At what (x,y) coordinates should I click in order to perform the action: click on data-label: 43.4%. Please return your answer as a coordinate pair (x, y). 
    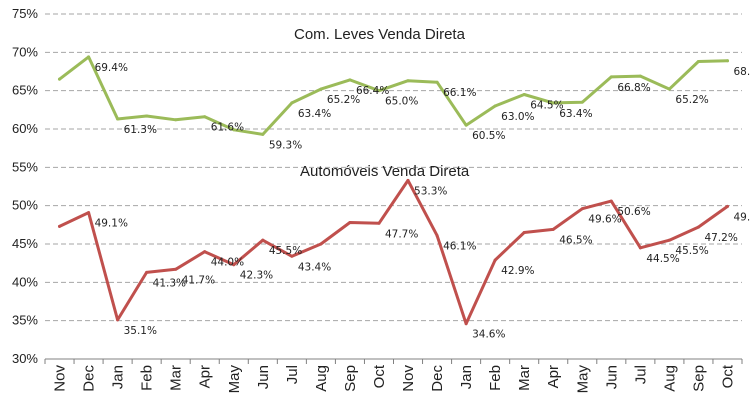
    Looking at the image, I should click on (314, 267).